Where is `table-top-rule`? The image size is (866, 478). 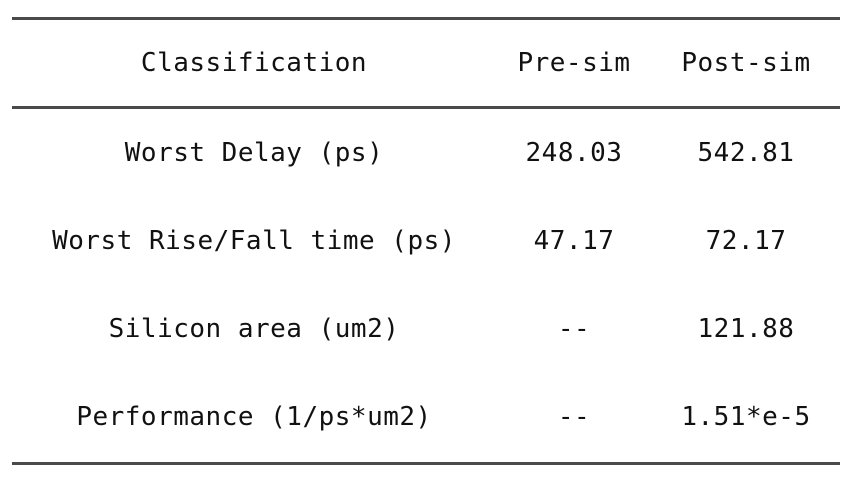 table-top-rule is located at coordinates (426, 18).